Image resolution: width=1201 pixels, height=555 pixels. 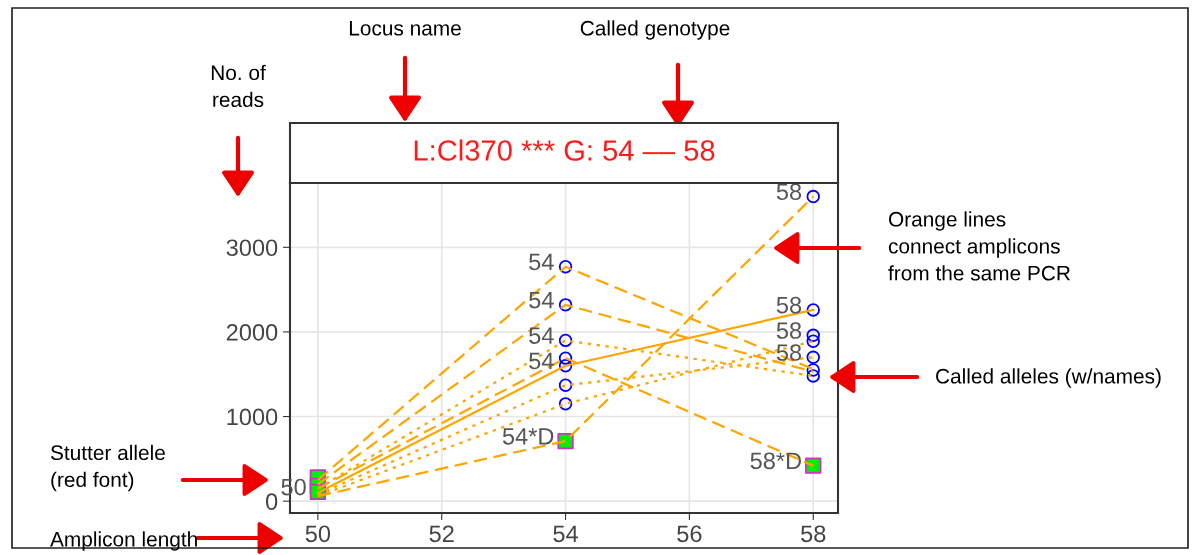 I want to click on y-tick-label: 3000, so click(x=252, y=248).